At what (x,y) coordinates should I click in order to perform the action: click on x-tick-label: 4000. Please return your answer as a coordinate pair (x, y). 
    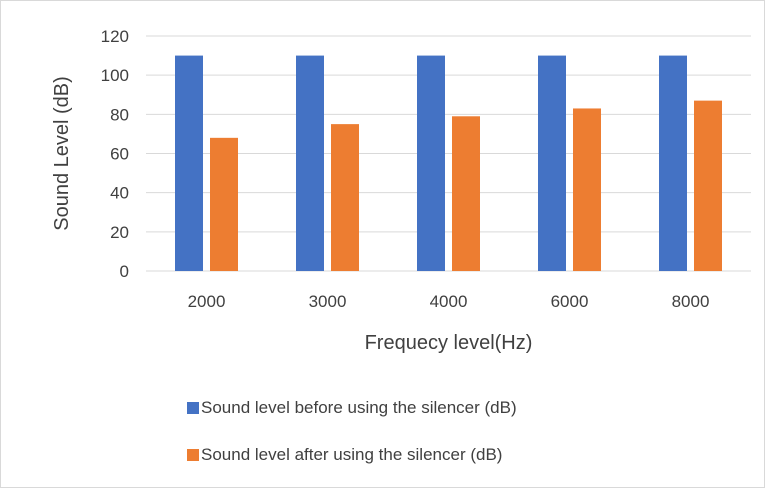
    Looking at the image, I should click on (449, 301).